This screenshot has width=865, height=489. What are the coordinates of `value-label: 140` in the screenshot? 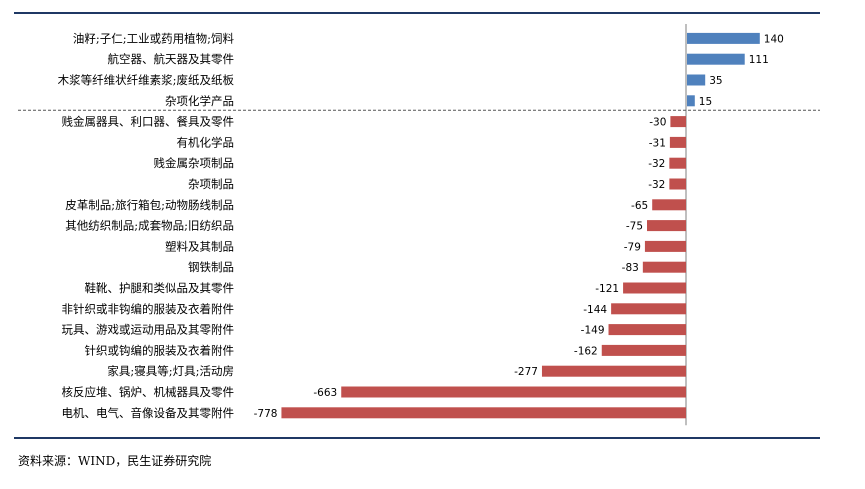 It's located at (774, 39).